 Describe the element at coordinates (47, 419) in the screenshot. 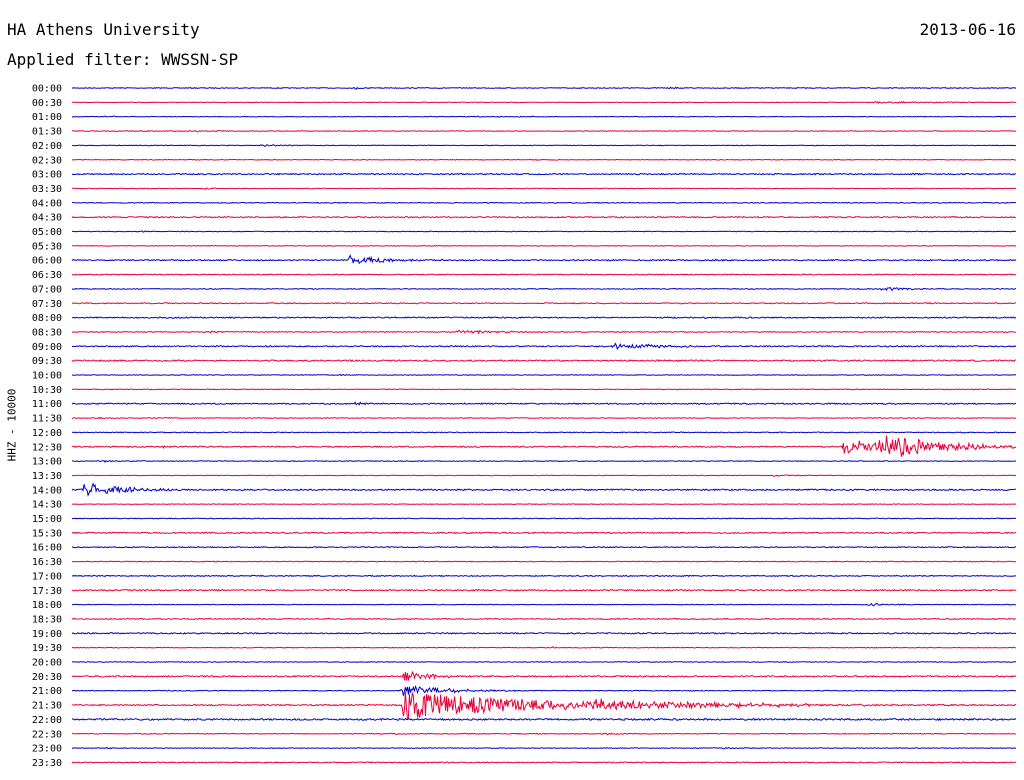

I see `row-time-label: 11:30` at that location.